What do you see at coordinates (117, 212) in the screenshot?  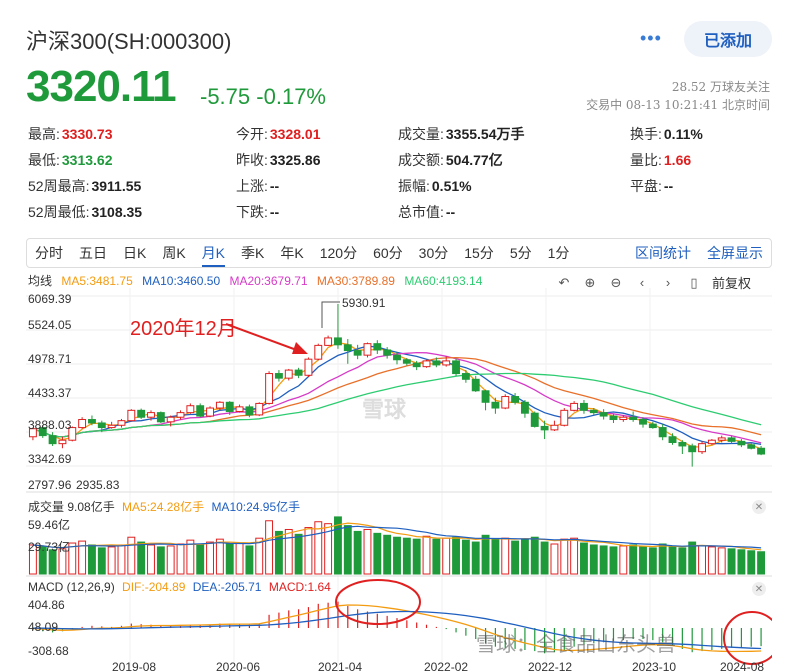 I see `quote-value: 3108.35` at bounding box center [117, 212].